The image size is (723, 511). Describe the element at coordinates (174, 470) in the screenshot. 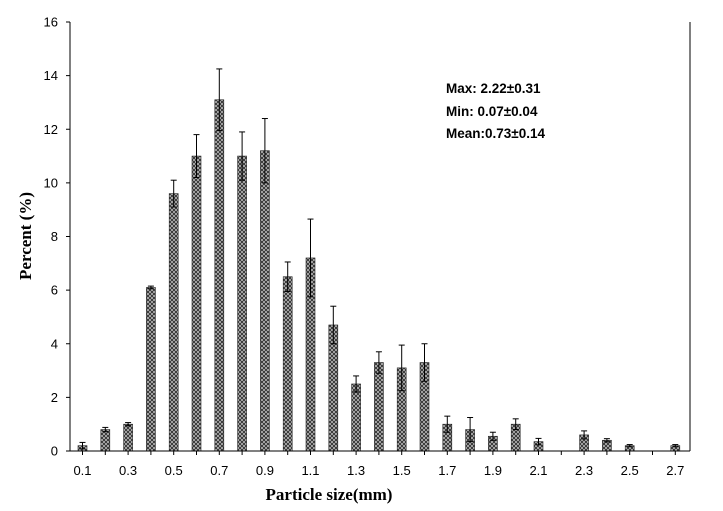

I see `x-tick-label: 0.5` at that location.